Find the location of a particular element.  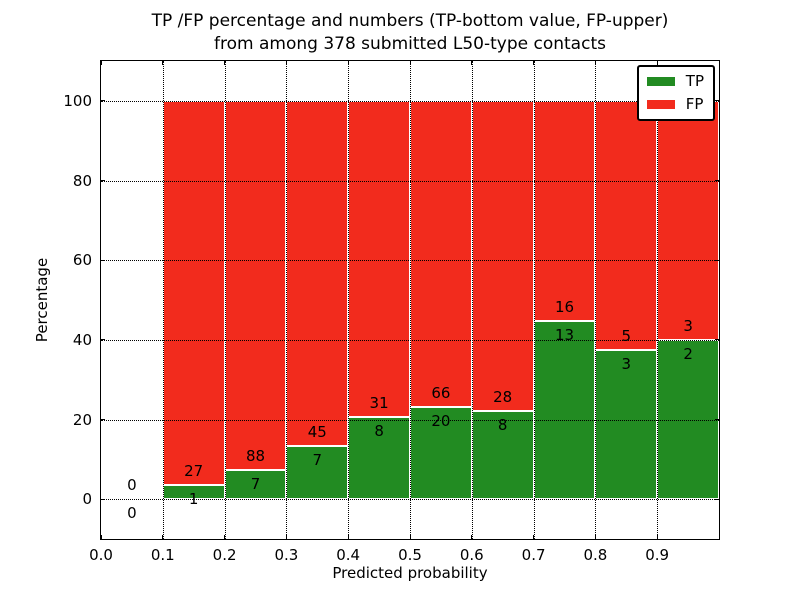

legend-swatch-fp is located at coordinates (660, 104).